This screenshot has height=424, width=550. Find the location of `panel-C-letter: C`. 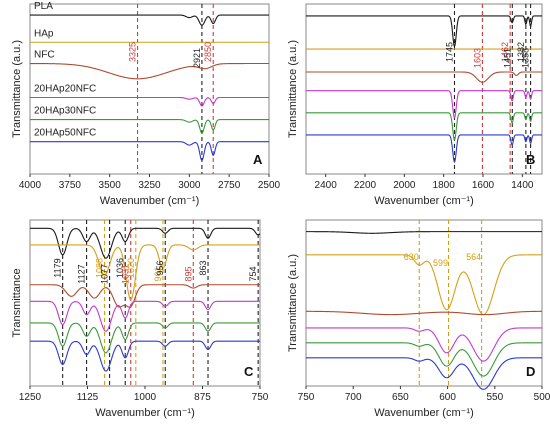

panel-C-letter: C is located at coordinates (249, 371).